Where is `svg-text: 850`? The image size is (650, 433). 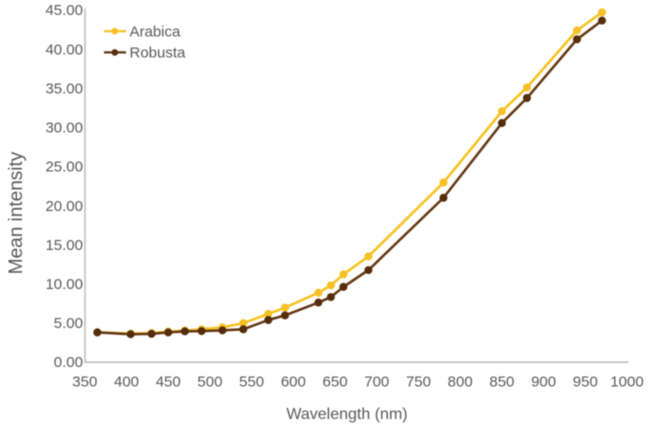 svg-text: 850 is located at coordinates (501, 382).